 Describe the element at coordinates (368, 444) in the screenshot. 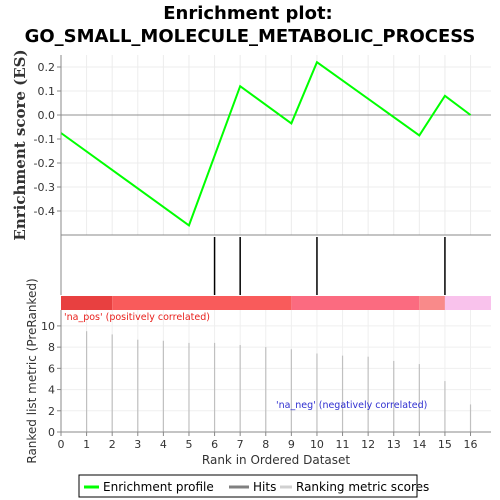

I see `rm-x-tick-label: 12` at that location.